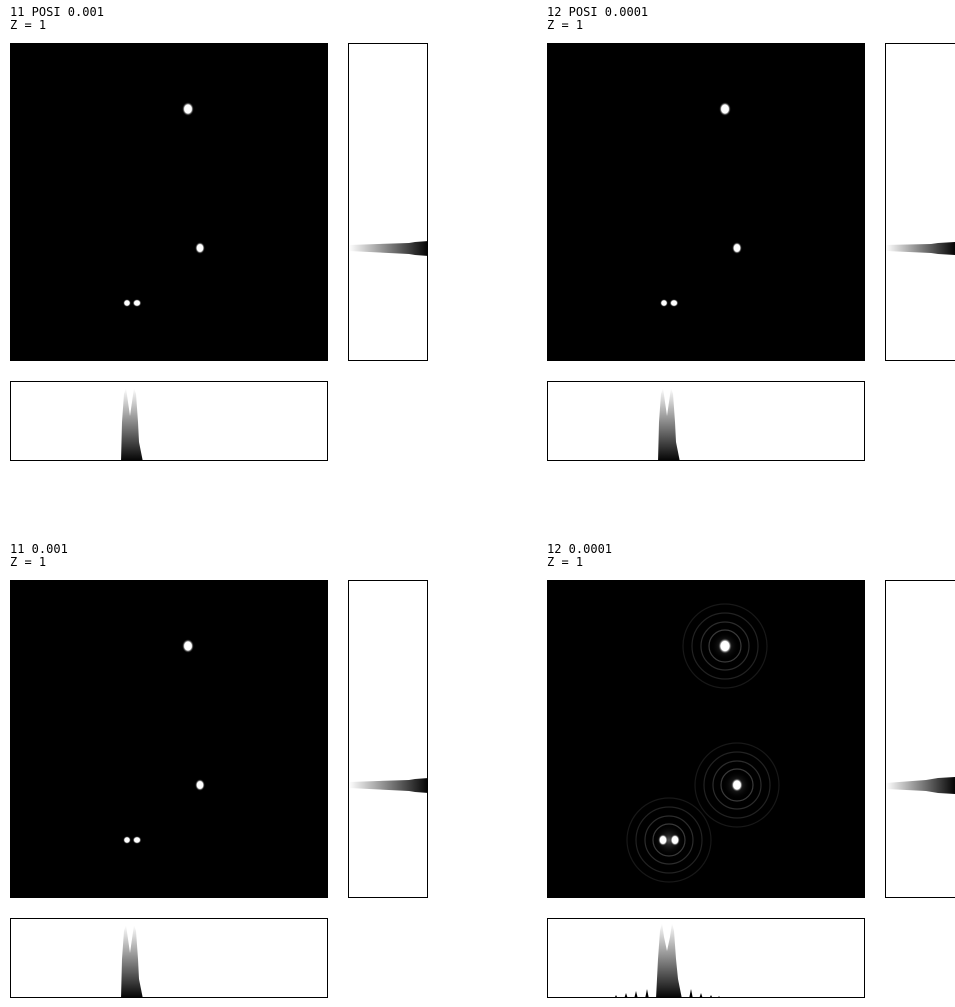  I want to click on panel-title: 12 POSI 0.0001, so click(598, 12).